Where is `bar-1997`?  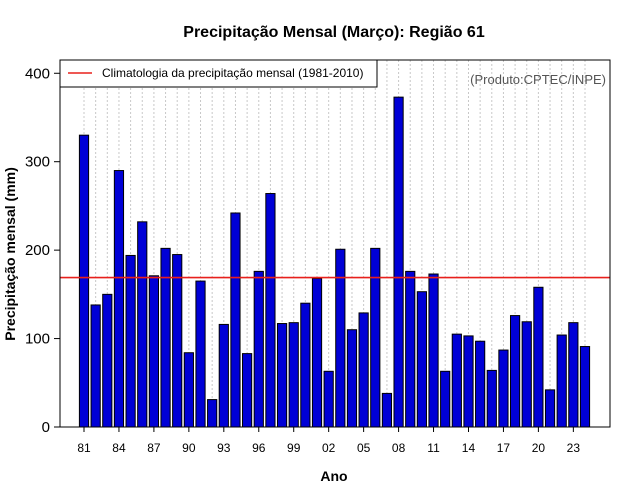
bar-1997 is located at coordinates (270, 310).